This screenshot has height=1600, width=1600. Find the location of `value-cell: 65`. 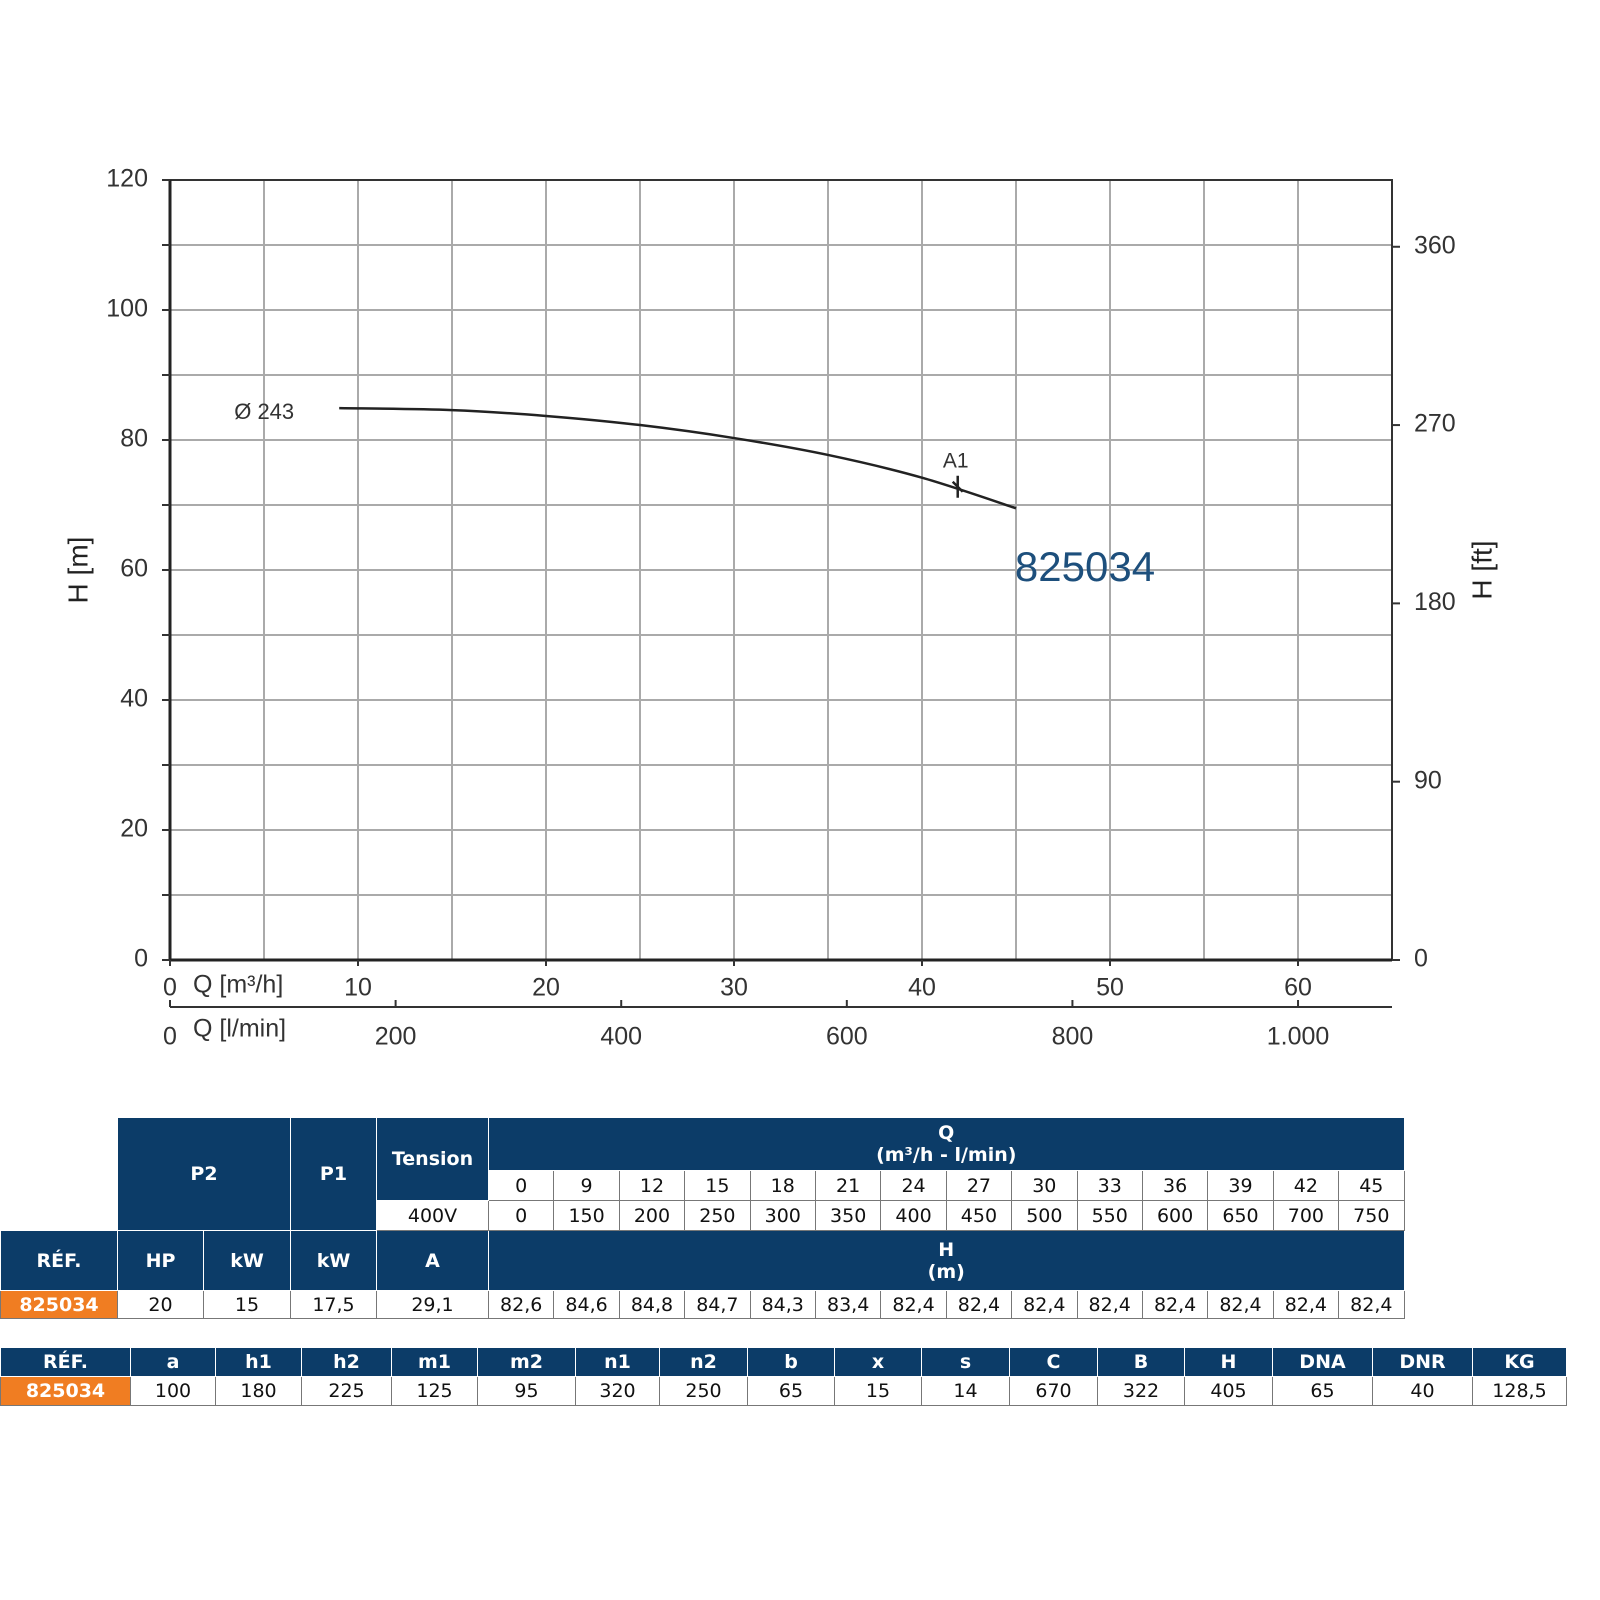

value-cell: 65 is located at coordinates (791, 1391).